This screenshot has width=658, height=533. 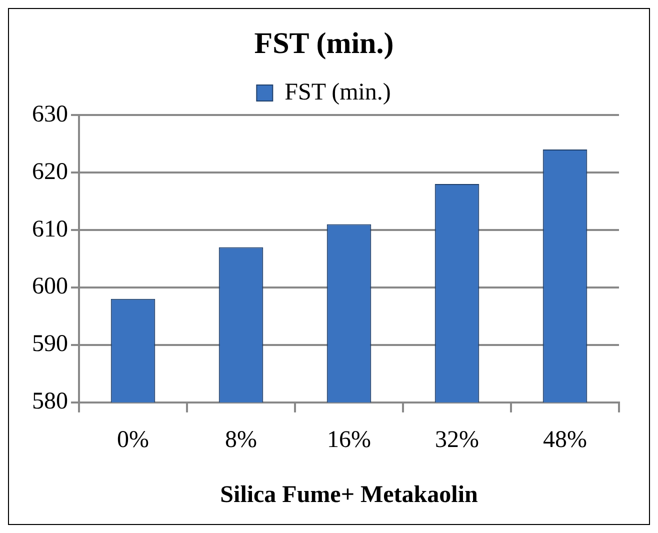 What do you see at coordinates (565, 440) in the screenshot?
I see `x-tick-label: 48%` at bounding box center [565, 440].